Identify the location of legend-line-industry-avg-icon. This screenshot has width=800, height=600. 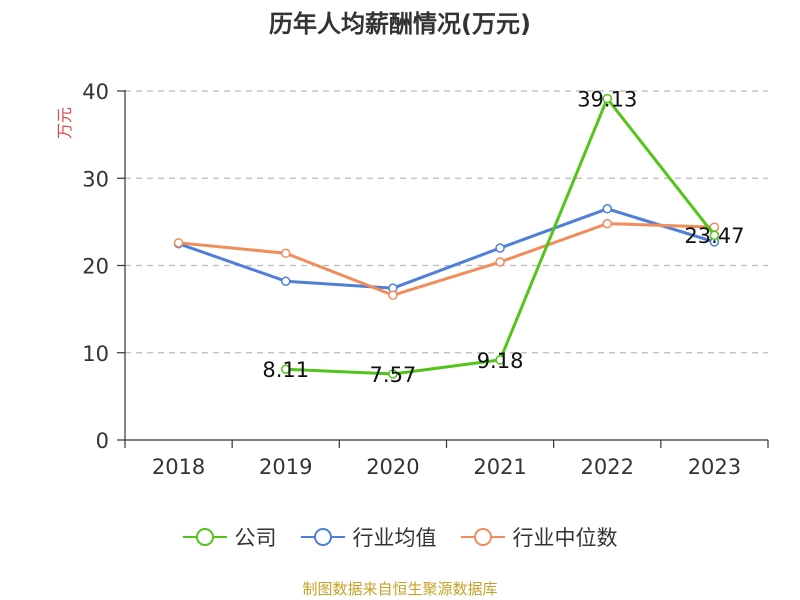
(322, 537).